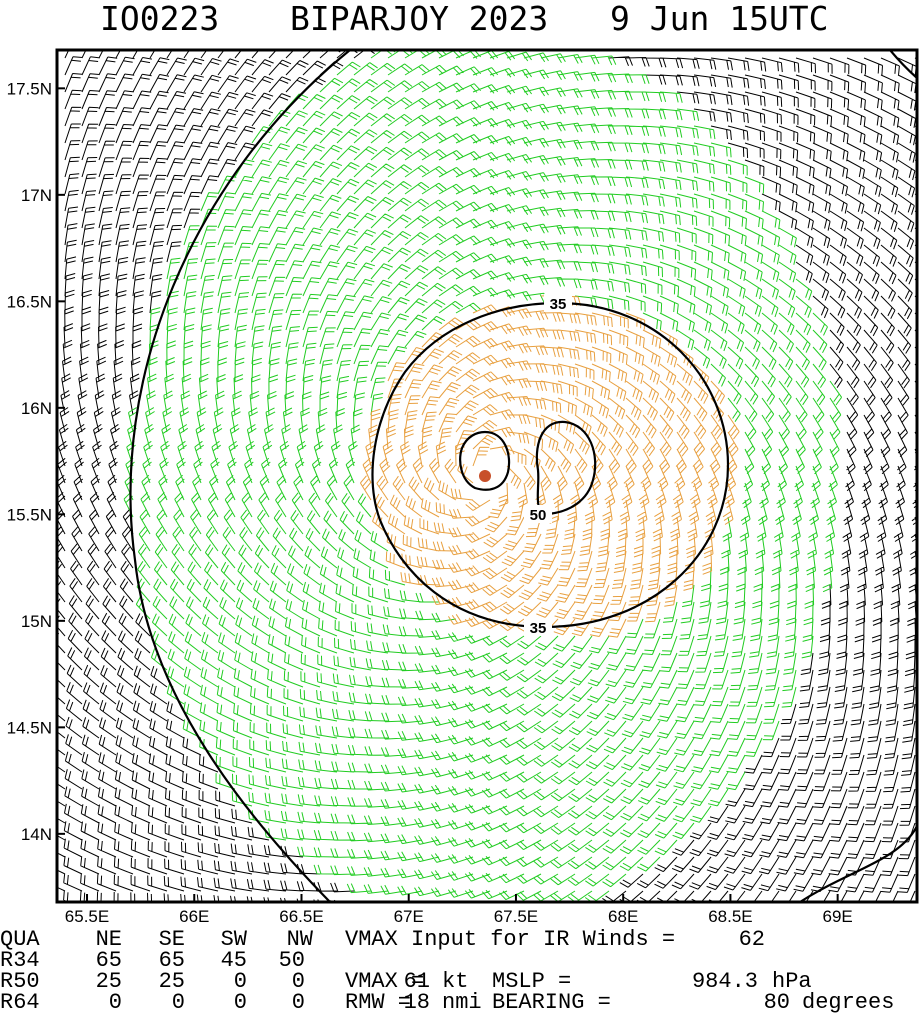 The width and height of the screenshot is (919, 1014). What do you see at coordinates (87, 916) in the screenshot?
I see `x-tick-label: 65.5E` at bounding box center [87, 916].